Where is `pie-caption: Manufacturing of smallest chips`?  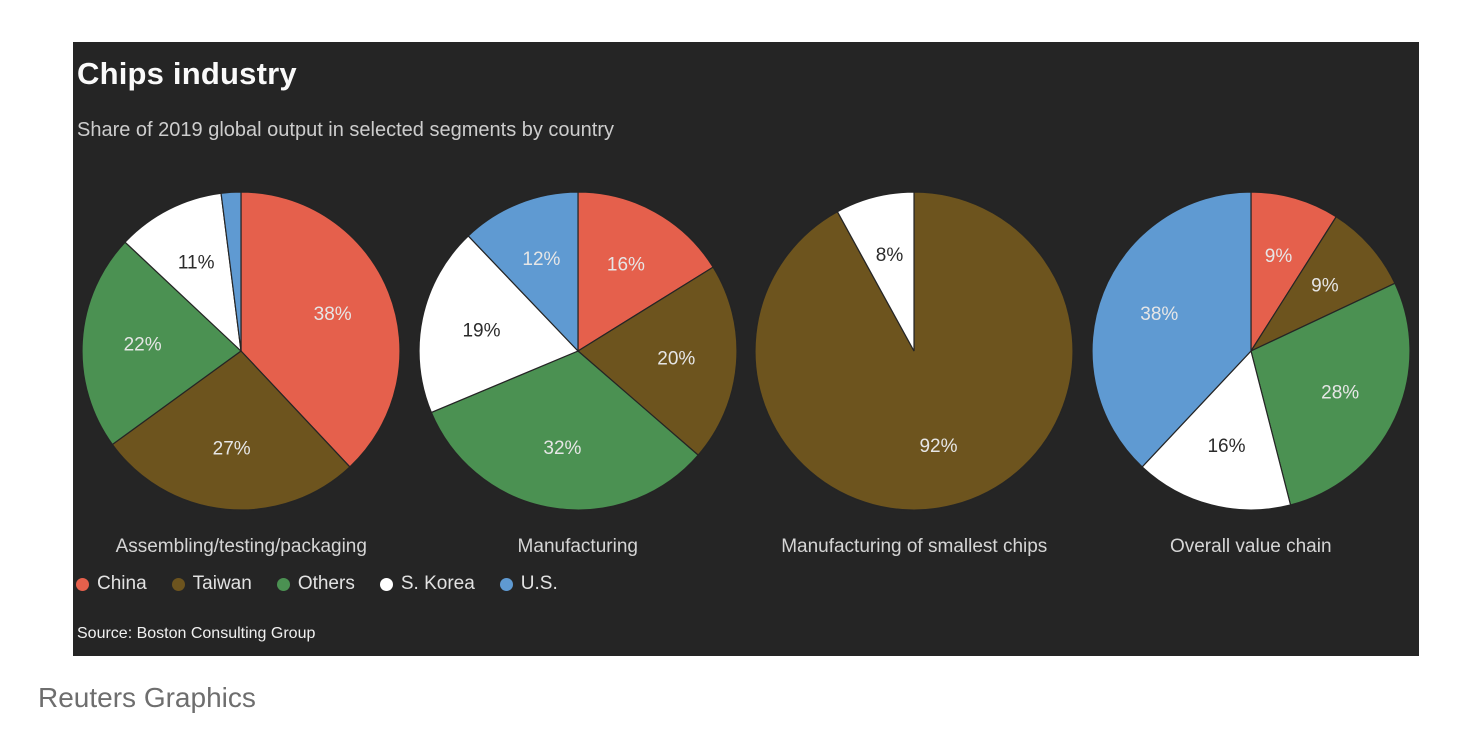
pie-caption: Manufacturing of smallest chips is located at coordinates (914, 546).